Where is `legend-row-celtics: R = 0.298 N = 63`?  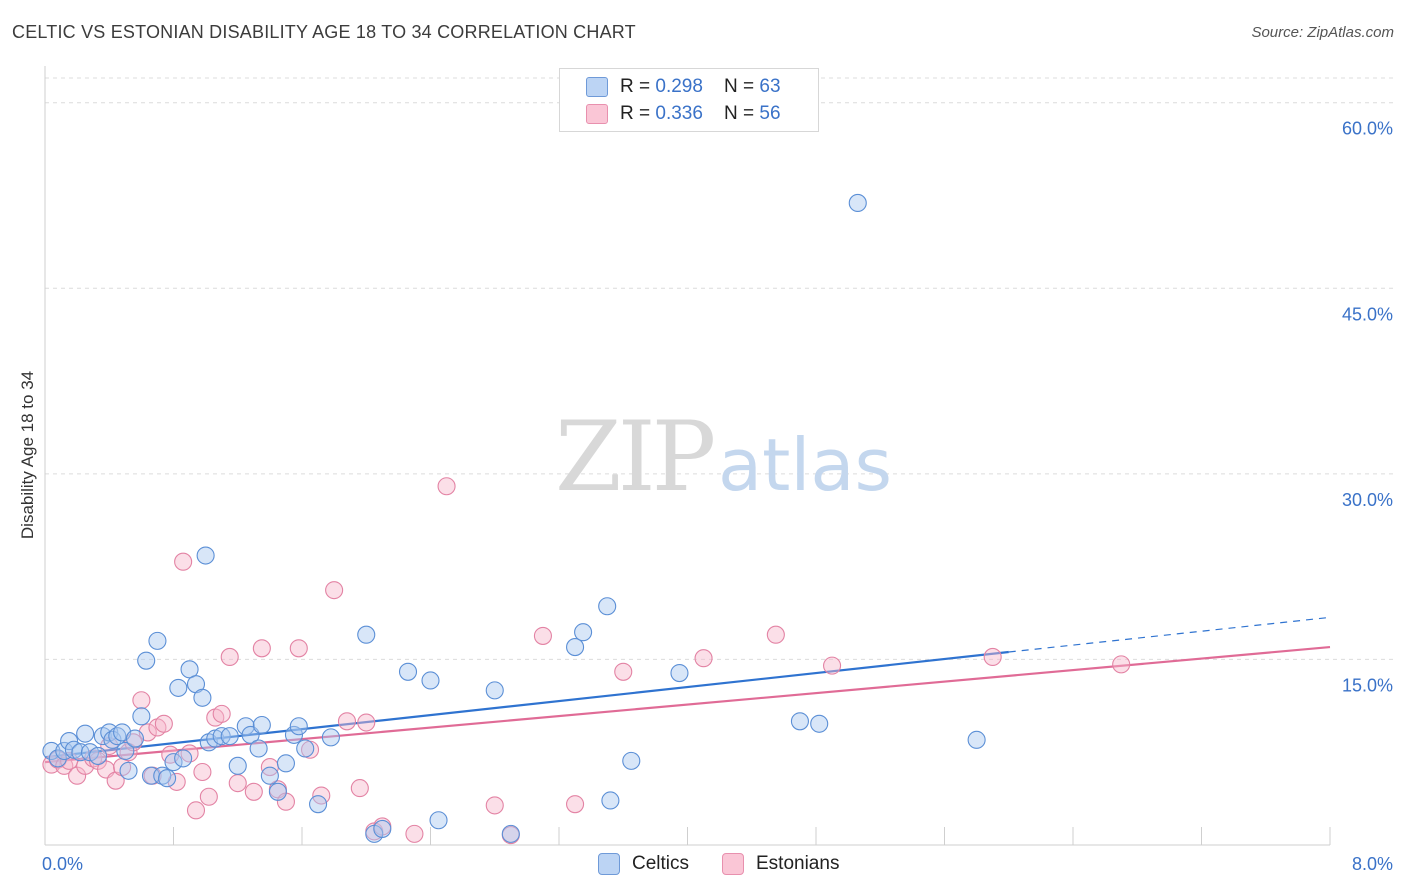
legend-row-celtics: R = 0.298 N = 63 is located at coordinates (683, 87).